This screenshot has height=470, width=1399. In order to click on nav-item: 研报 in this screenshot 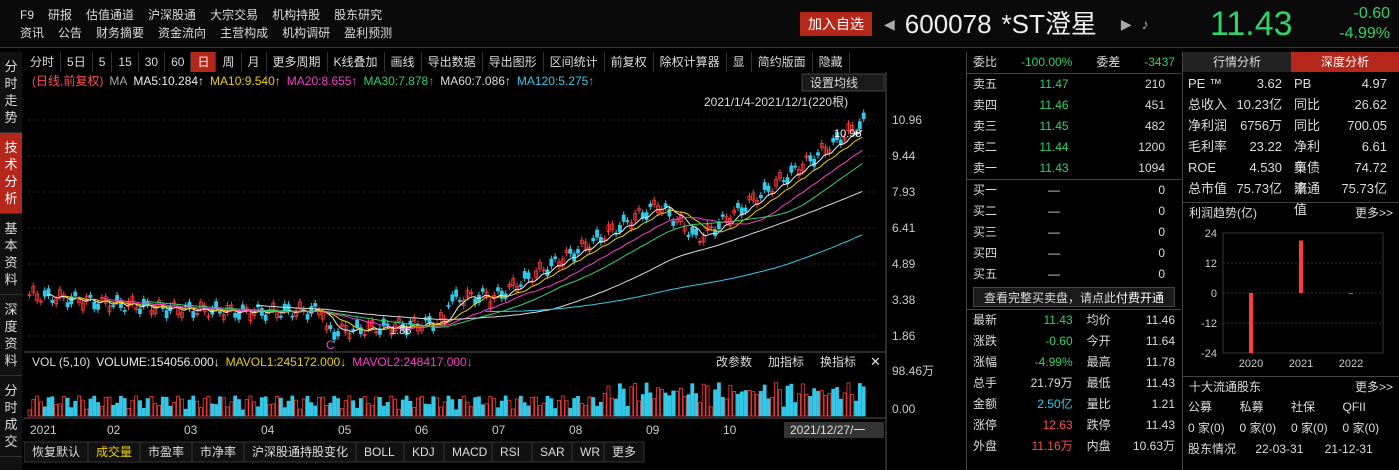, I will do `click(60, 15)`.